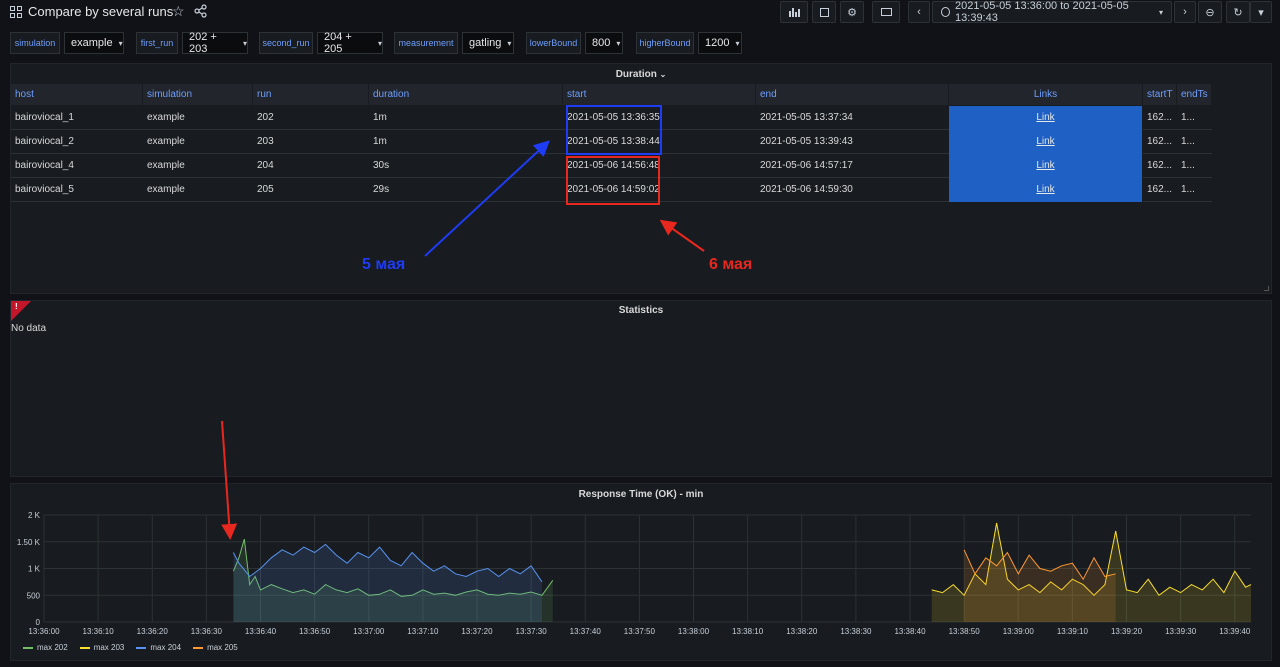 The image size is (1280, 667). What do you see at coordinates (215, 43) in the screenshot?
I see `var-select-first-run: 202 + 203 ▾` at bounding box center [215, 43].